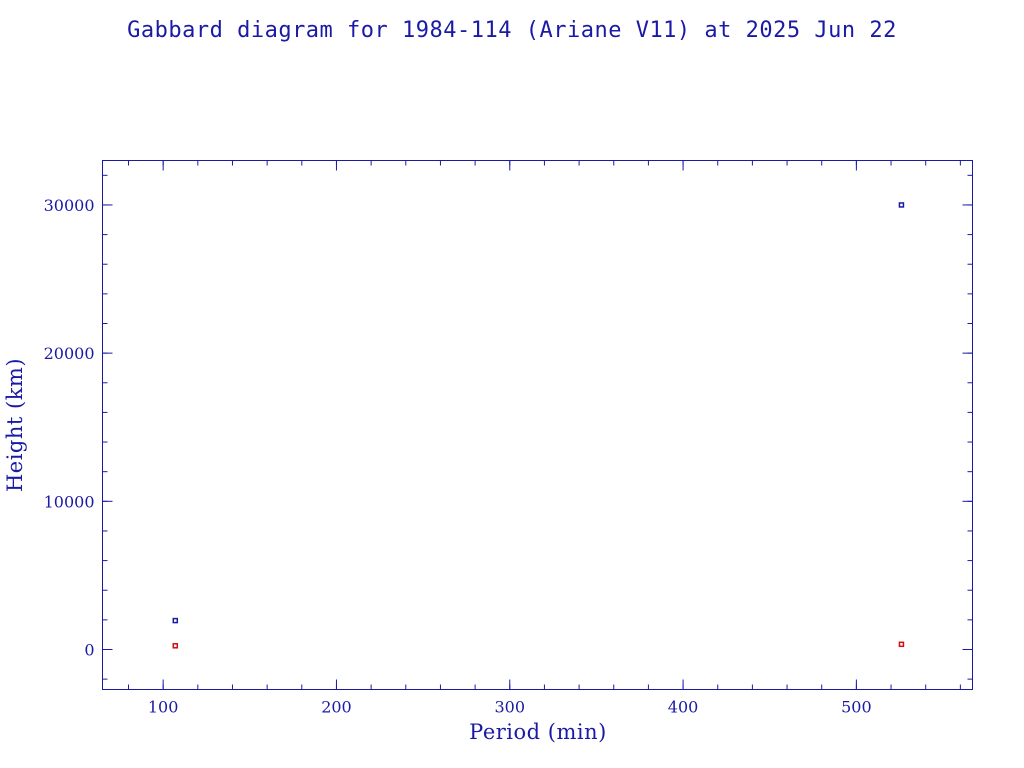  Describe the element at coordinates (683, 707) in the screenshot. I see `x-tick-label: 400` at that location.